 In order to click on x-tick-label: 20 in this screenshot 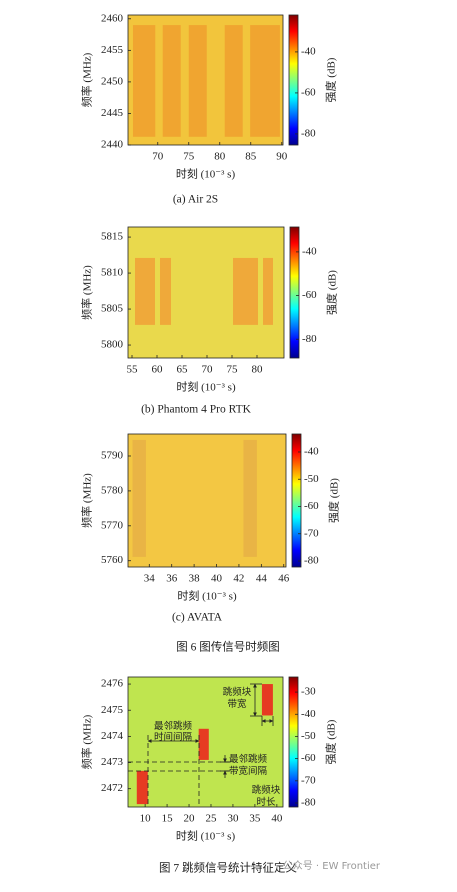, I will do `click(190, 819)`.